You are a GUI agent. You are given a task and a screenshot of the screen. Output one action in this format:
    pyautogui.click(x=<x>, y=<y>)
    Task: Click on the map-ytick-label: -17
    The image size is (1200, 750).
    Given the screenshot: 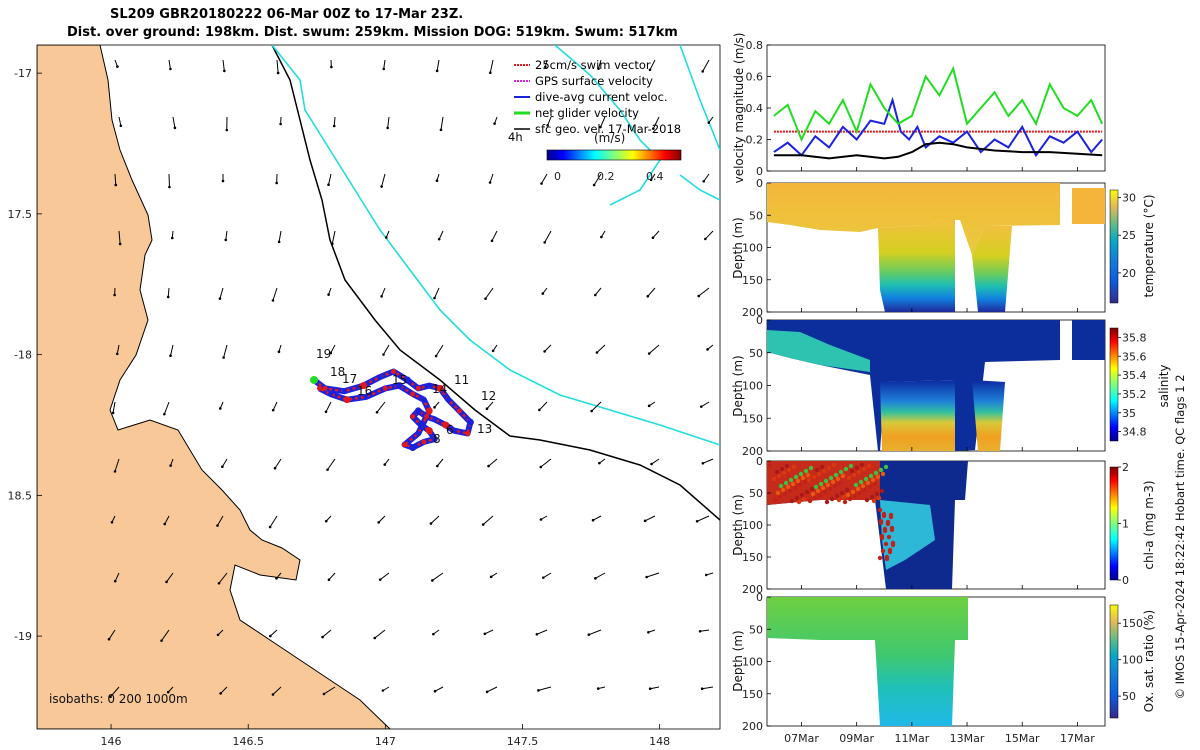 What is the action you would take?
    pyautogui.click(x=23, y=73)
    